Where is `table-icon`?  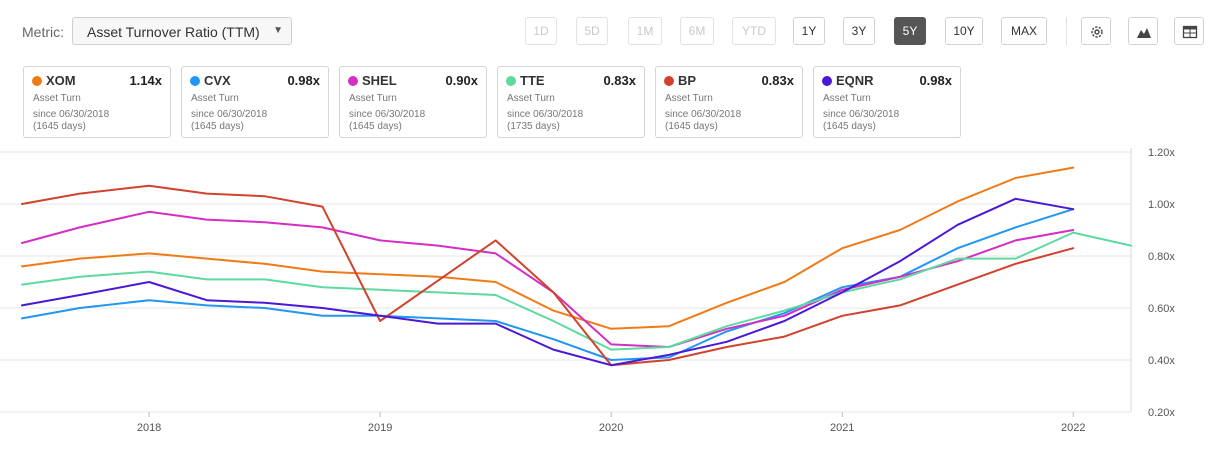
table-icon is located at coordinates (1190, 32).